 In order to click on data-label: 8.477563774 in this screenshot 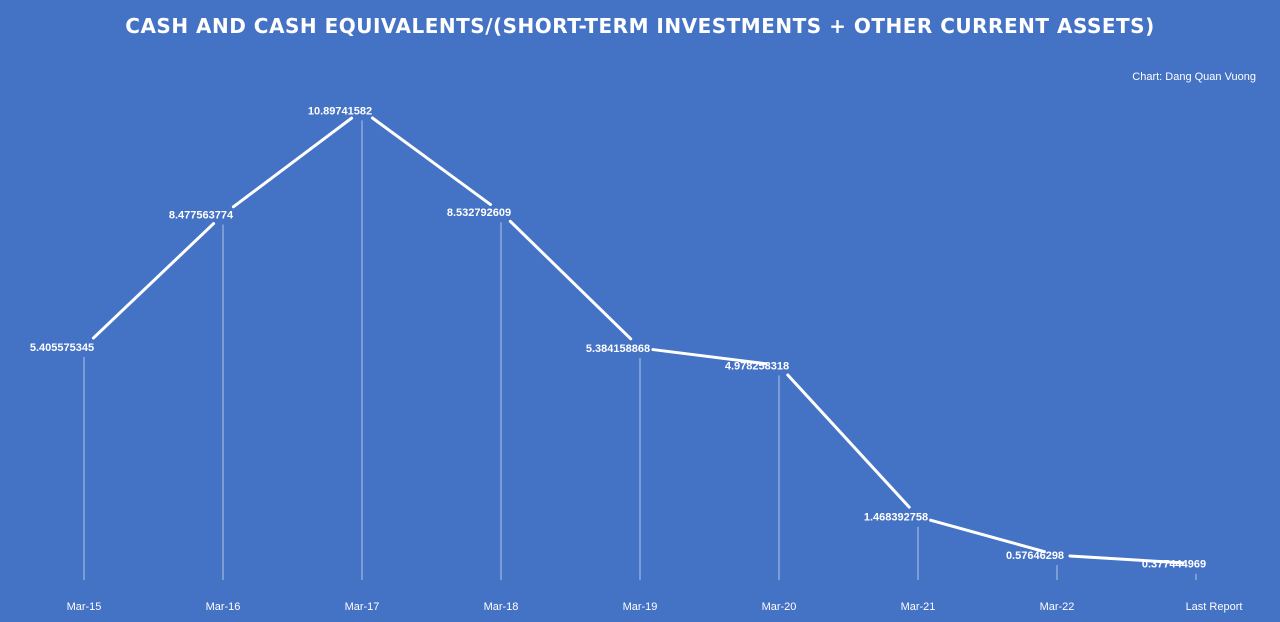, I will do `click(201, 216)`.